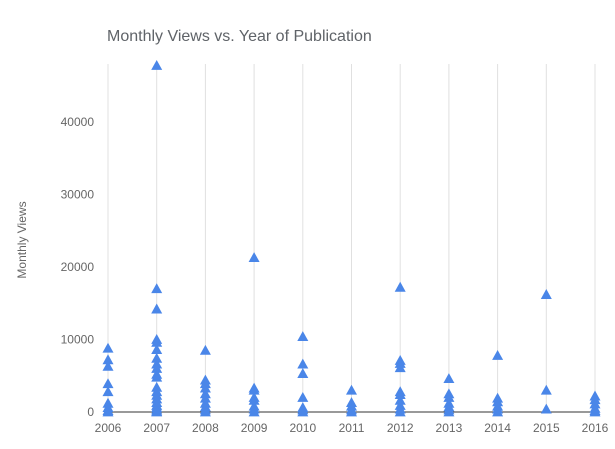  What do you see at coordinates (546, 428) in the screenshot?
I see `x-tick-label: 2015` at bounding box center [546, 428].